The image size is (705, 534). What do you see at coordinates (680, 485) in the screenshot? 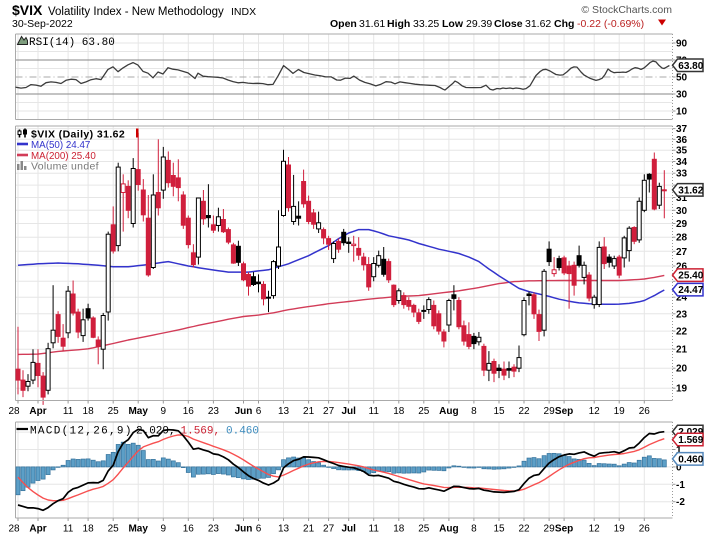
I see `svg-text: -1` at bounding box center [680, 485].